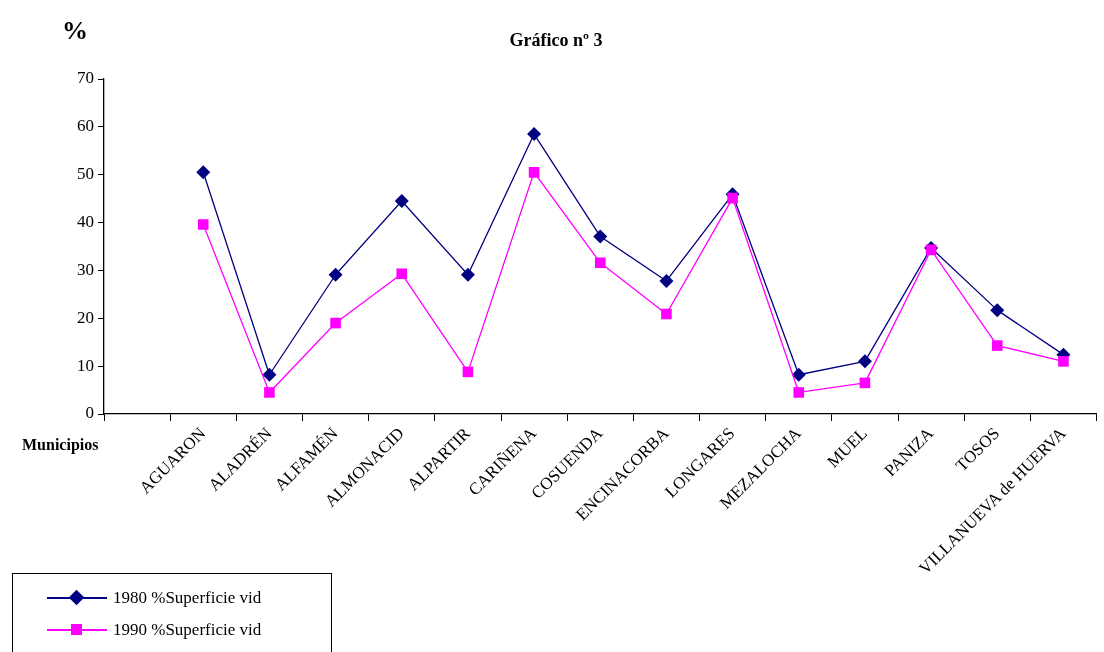 The height and width of the screenshot is (652, 1104). Describe the element at coordinates (60, 445) in the screenshot. I see `x-axis-title: Municipios` at that location.